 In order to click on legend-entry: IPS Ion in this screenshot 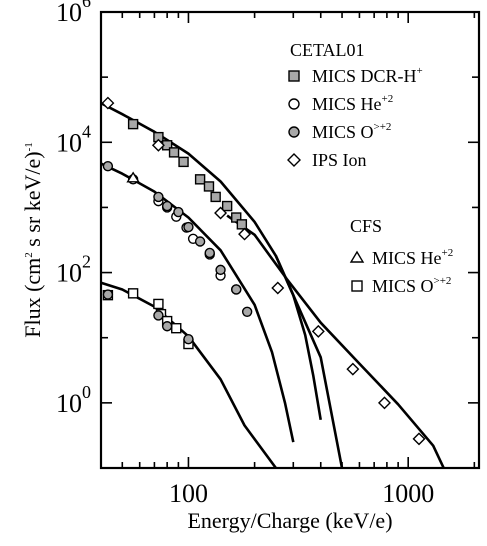, I will do `click(339, 160)`.